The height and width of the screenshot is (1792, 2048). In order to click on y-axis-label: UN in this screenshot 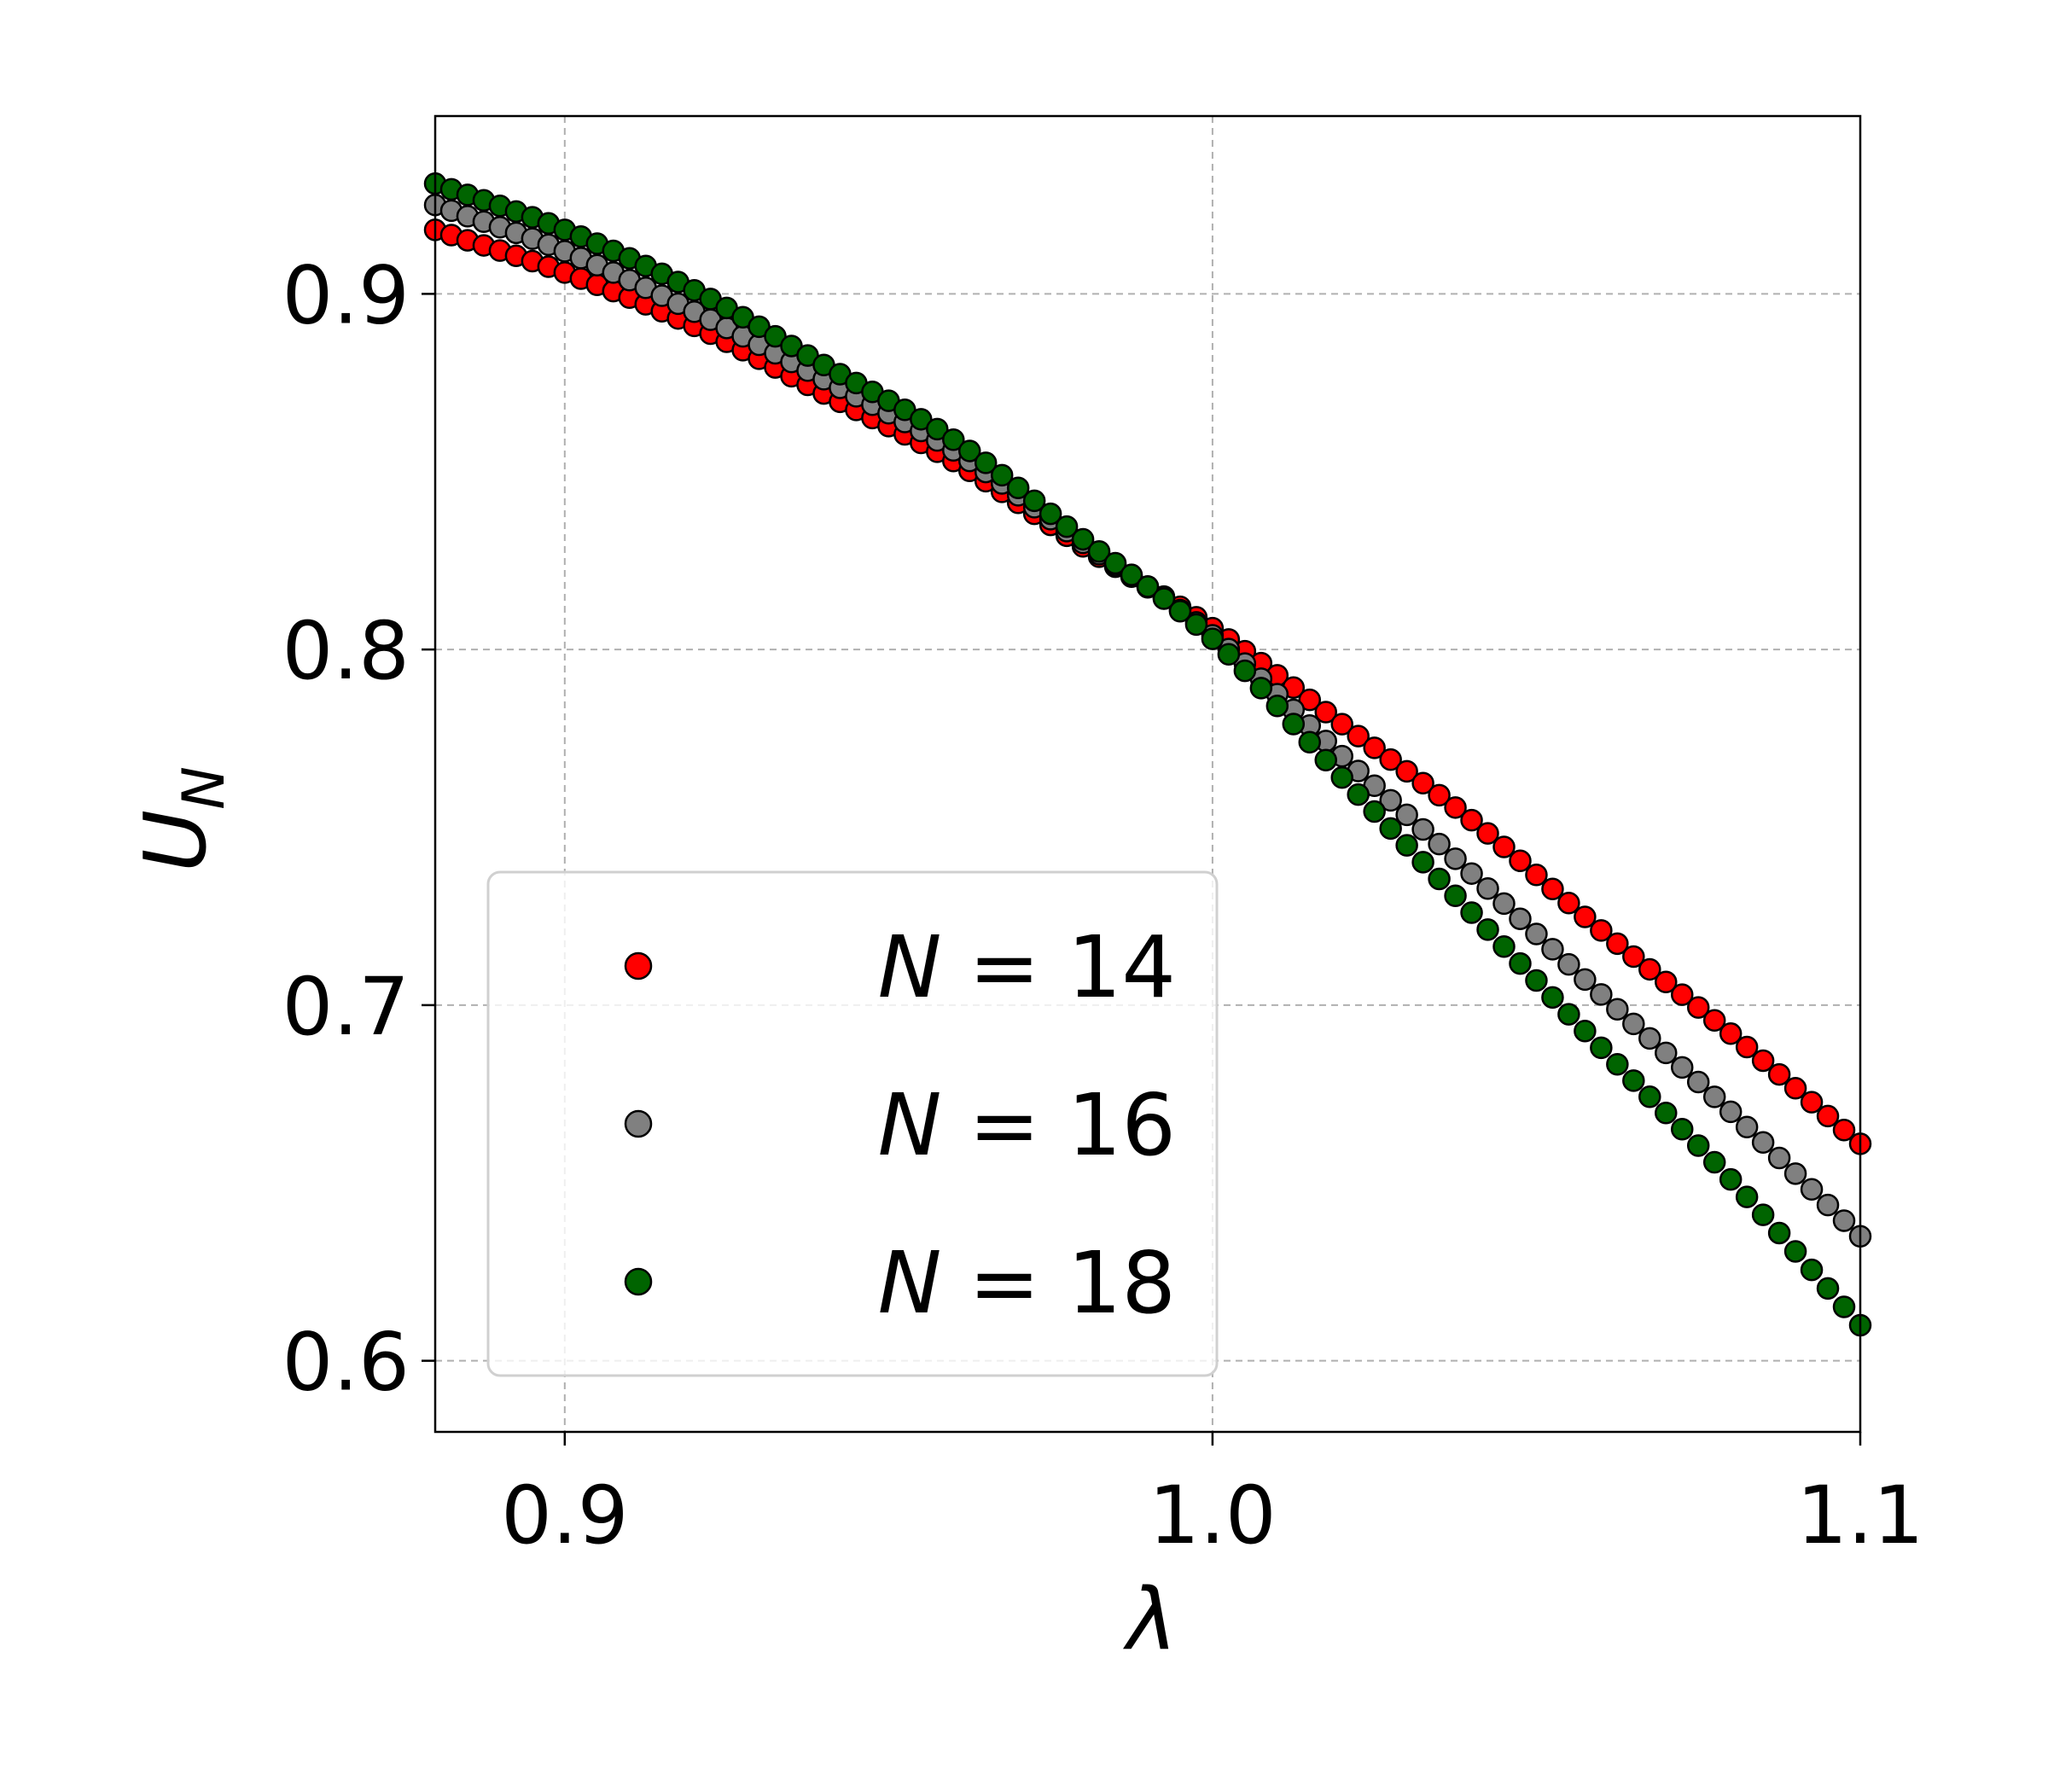, I will do `click(181, 819)`.